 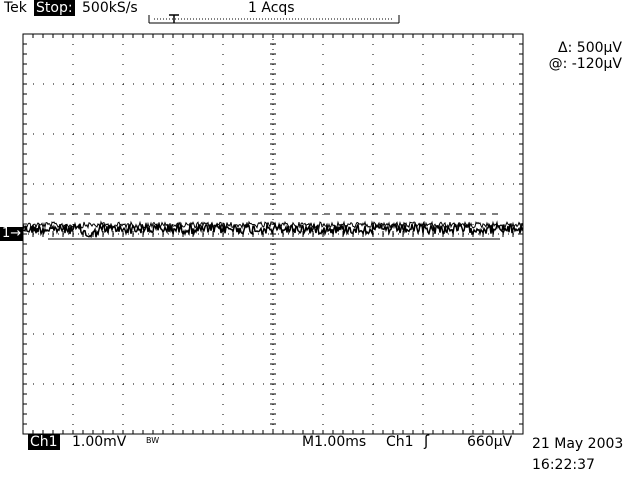 I want to click on acquisition-state: Stop:, so click(x=54, y=8).